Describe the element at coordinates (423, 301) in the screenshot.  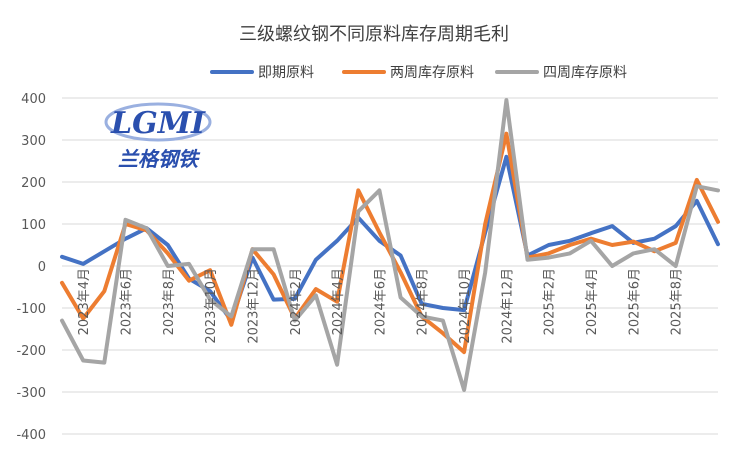
I see `x-tick-label: 2024年8月` at that location.